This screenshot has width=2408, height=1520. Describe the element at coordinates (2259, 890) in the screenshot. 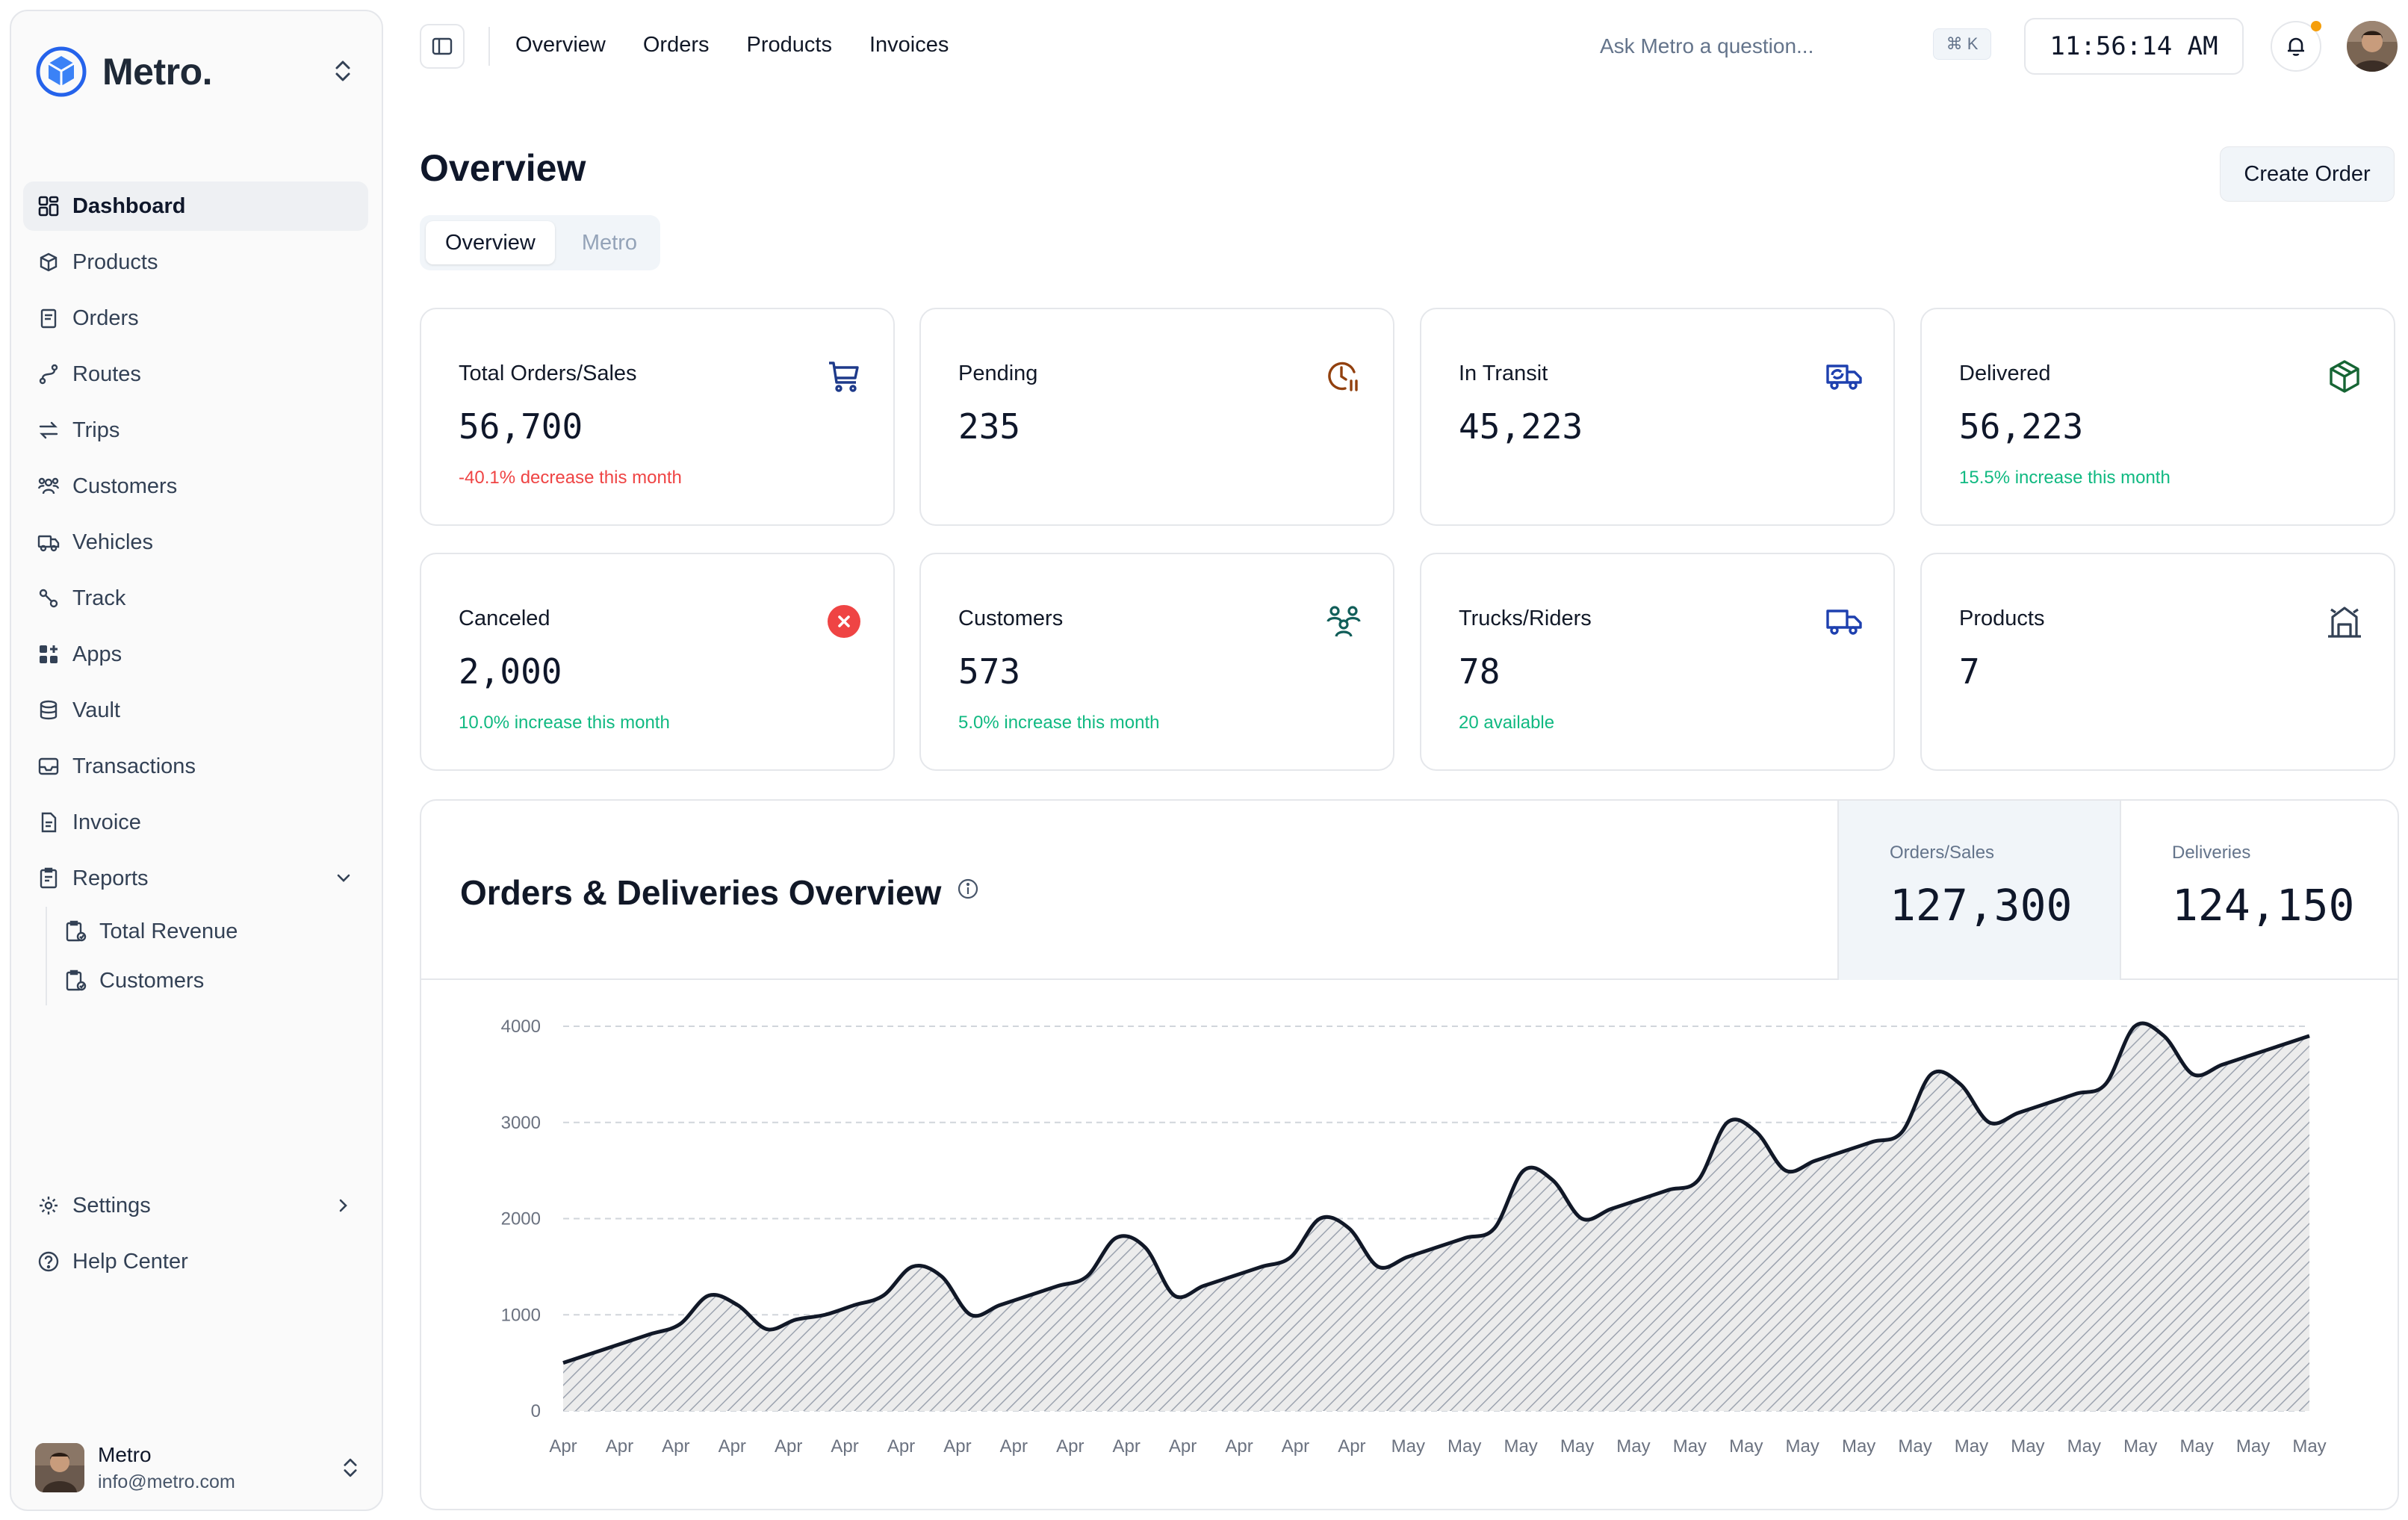

I see `metric-deliveries: Deliveries 124,150` at that location.